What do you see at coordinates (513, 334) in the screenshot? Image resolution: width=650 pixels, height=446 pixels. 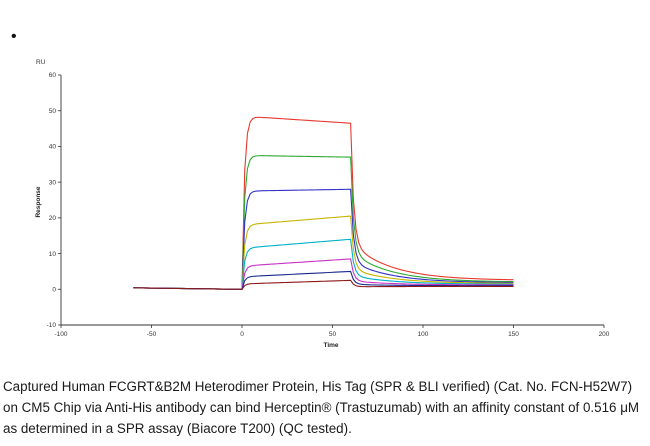 I see `x-tick-label: 150` at bounding box center [513, 334].